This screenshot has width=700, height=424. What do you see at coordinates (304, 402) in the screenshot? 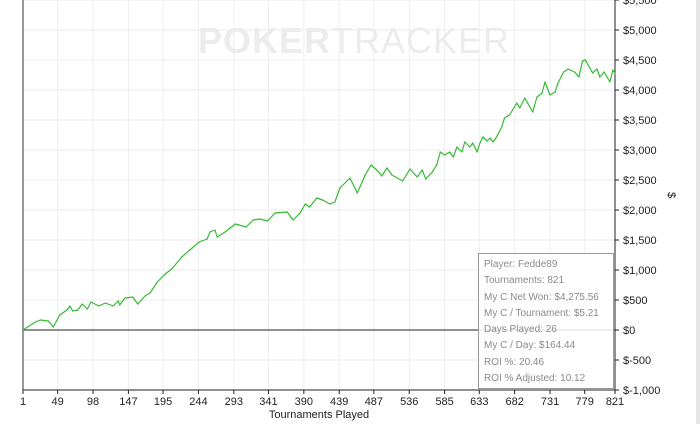
I see `x-tick-label: 390` at bounding box center [304, 402].